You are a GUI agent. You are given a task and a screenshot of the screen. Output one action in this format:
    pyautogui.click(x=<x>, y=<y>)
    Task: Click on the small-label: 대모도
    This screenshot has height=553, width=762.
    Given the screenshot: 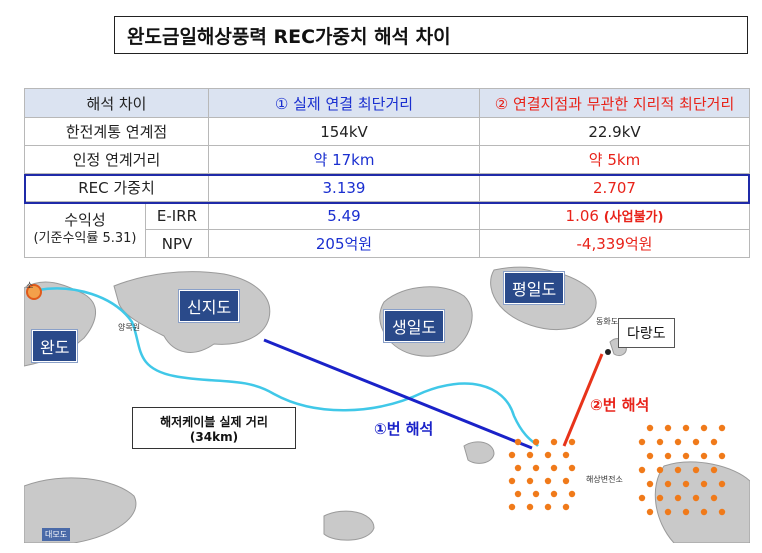 What is the action you would take?
    pyautogui.click(x=56, y=534)
    